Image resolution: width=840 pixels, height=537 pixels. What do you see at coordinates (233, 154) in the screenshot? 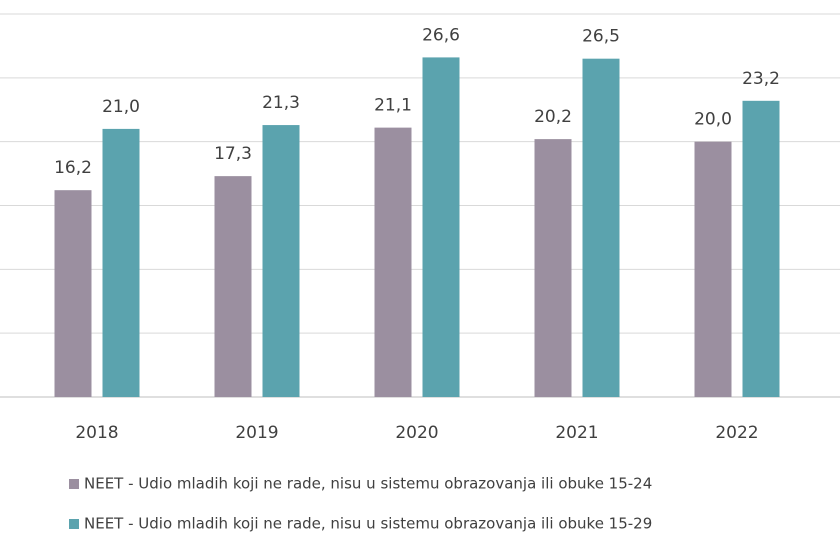
I see `data-label: 17,3` at bounding box center [233, 154].